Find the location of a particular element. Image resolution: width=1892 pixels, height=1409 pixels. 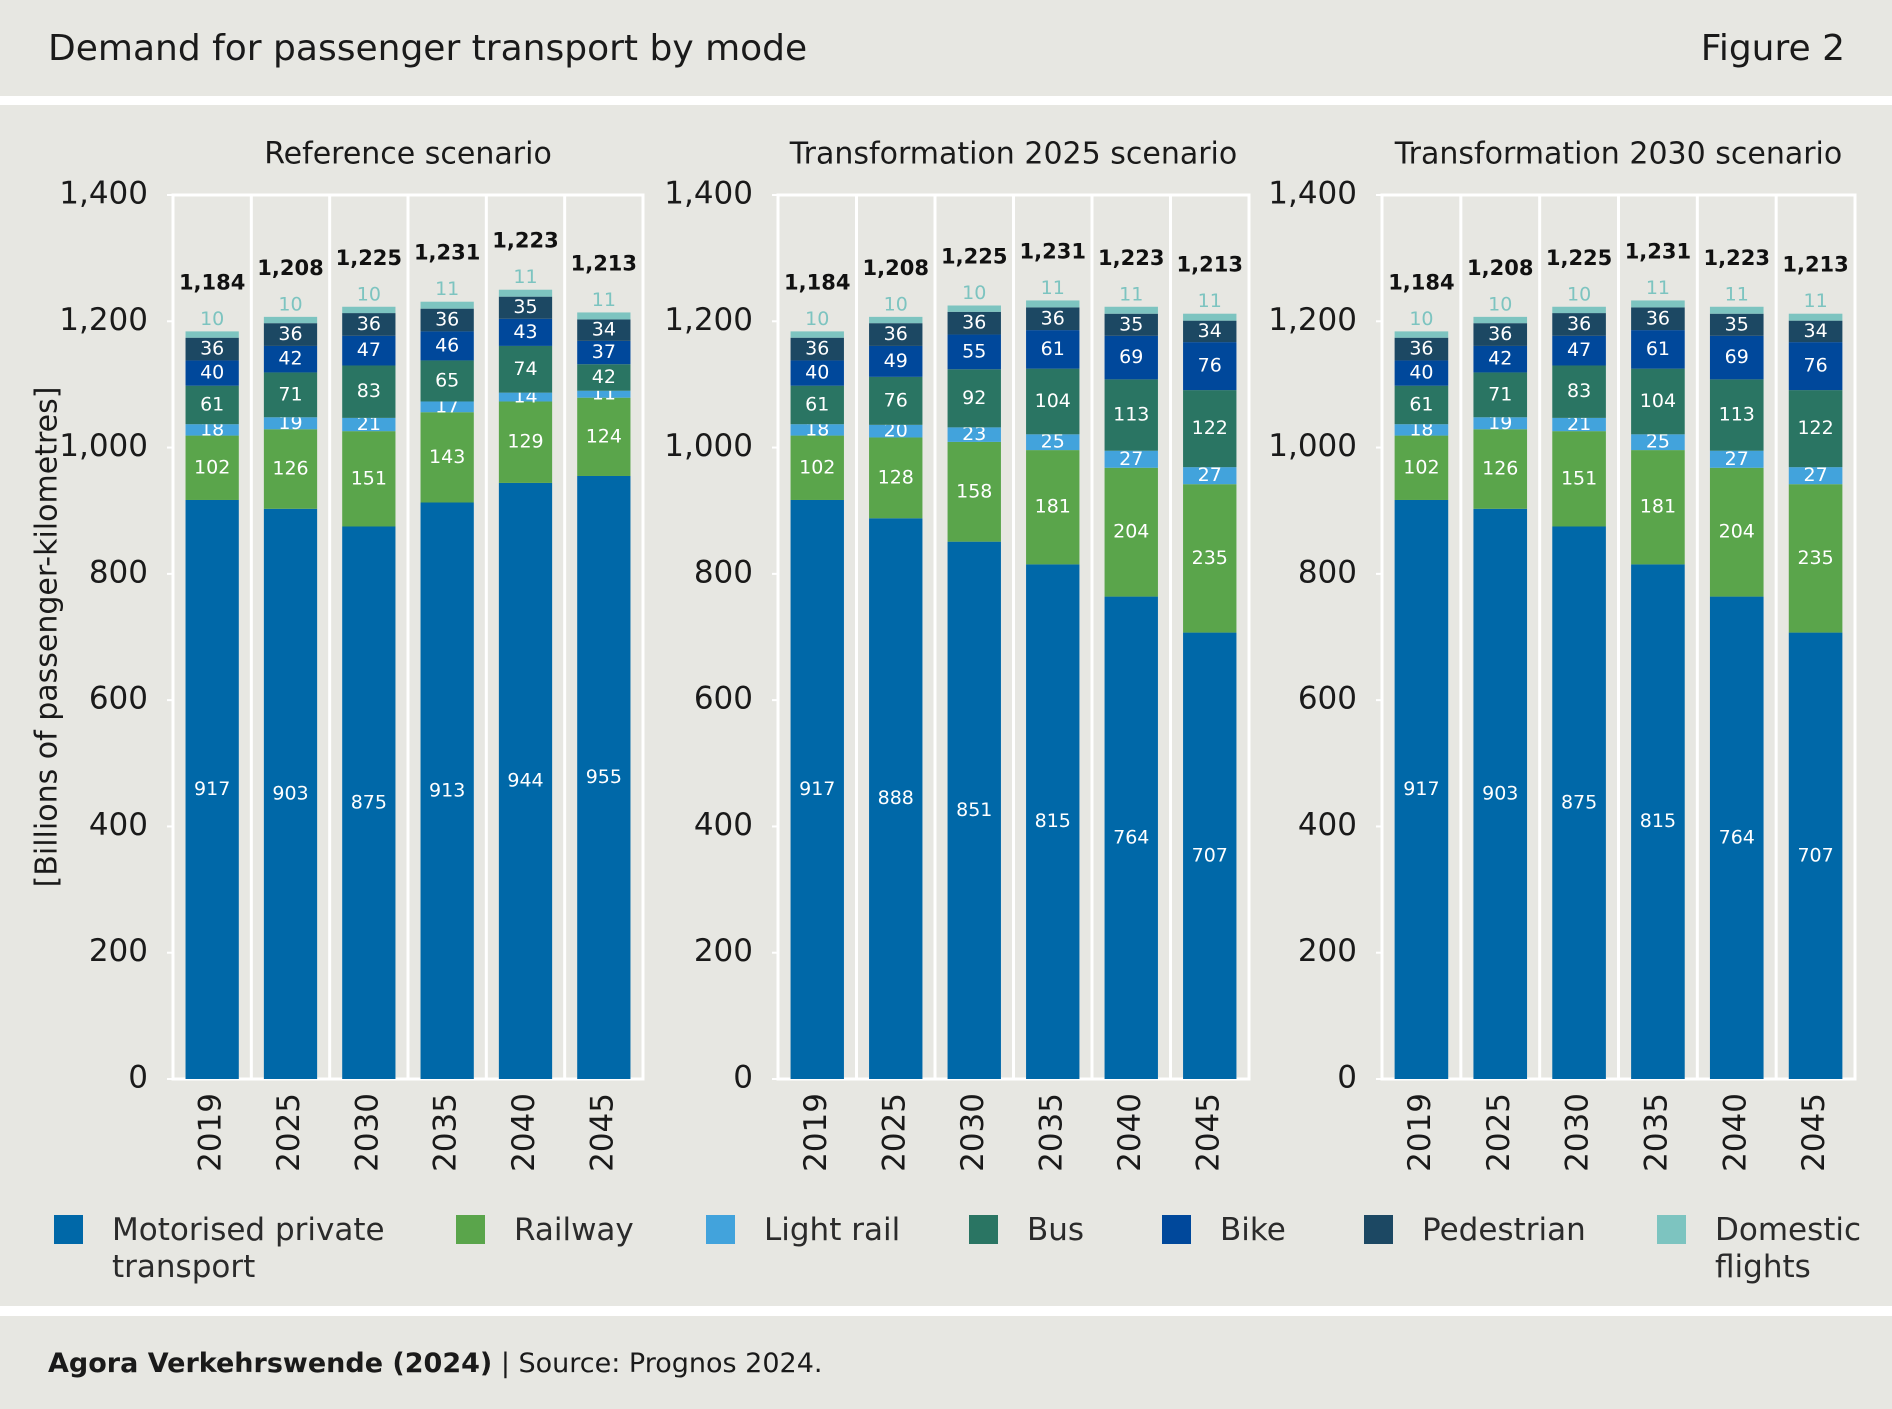

legend-item: Railway is located at coordinates (585, 1230).